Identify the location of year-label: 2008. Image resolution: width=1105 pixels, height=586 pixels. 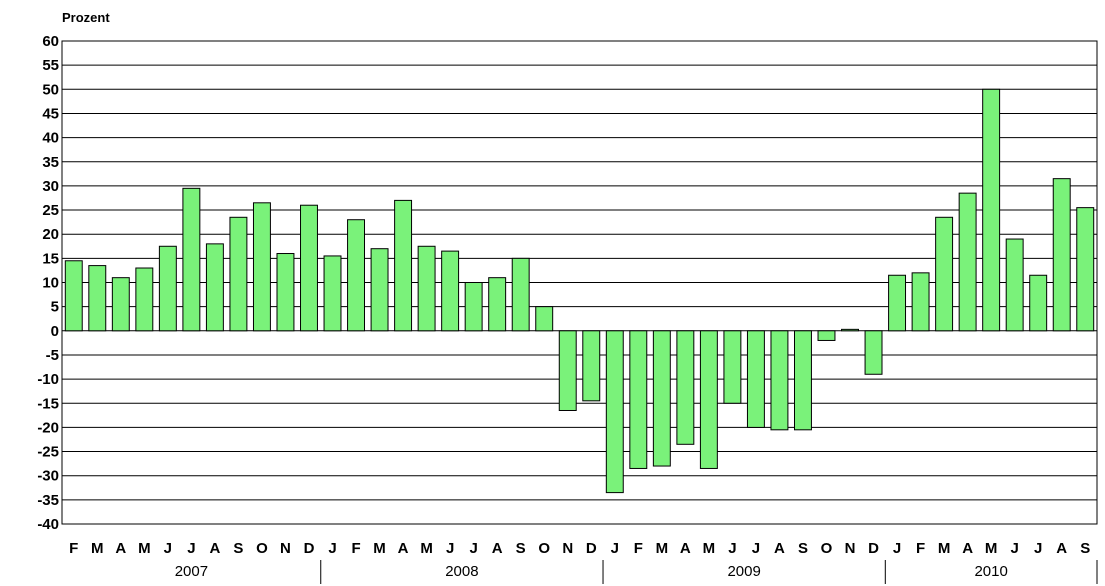
(461, 571).